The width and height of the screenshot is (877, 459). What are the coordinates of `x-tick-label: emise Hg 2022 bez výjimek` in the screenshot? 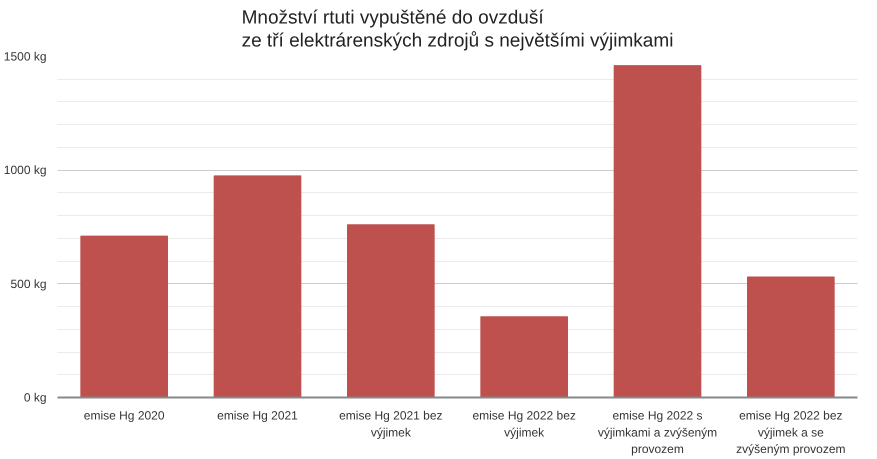 It's located at (524, 424).